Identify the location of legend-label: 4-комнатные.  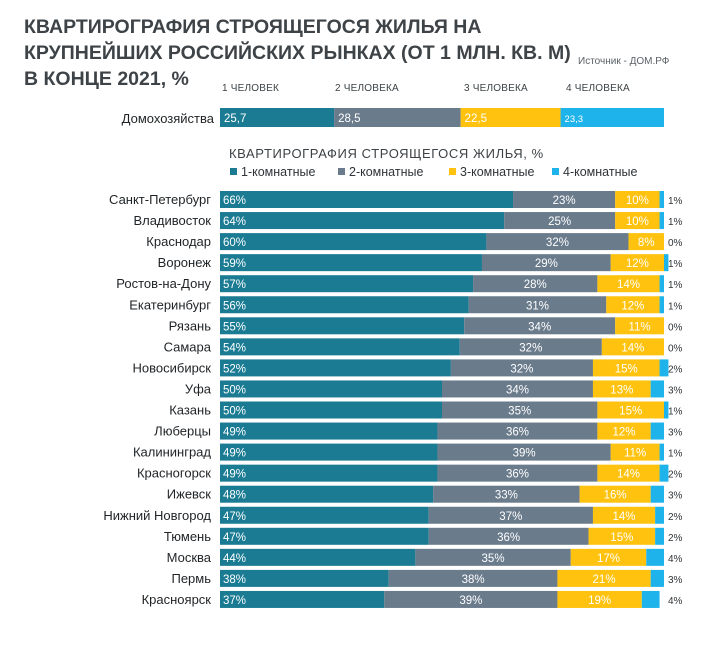
(600, 172).